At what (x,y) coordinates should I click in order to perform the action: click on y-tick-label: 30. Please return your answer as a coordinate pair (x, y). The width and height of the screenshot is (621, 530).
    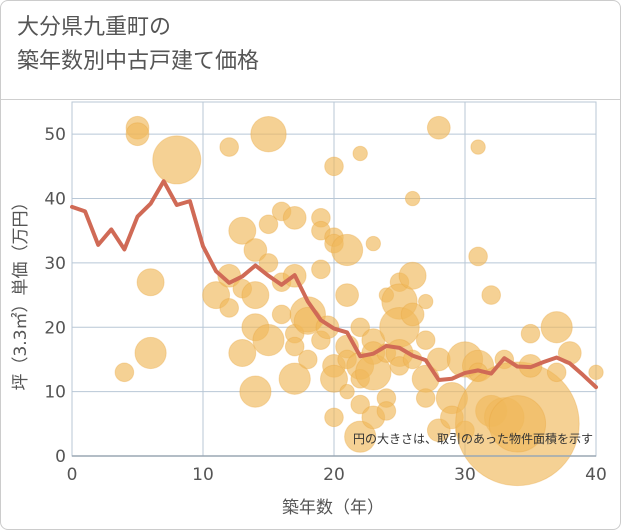
    Looking at the image, I should click on (55, 264).